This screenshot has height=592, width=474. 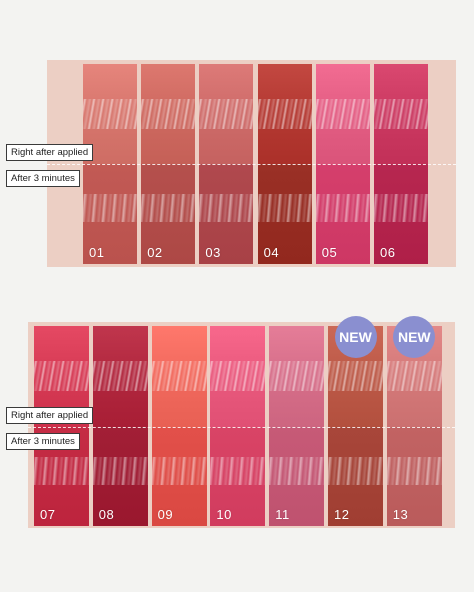 I want to click on shade-number: 13, so click(x=400, y=514).